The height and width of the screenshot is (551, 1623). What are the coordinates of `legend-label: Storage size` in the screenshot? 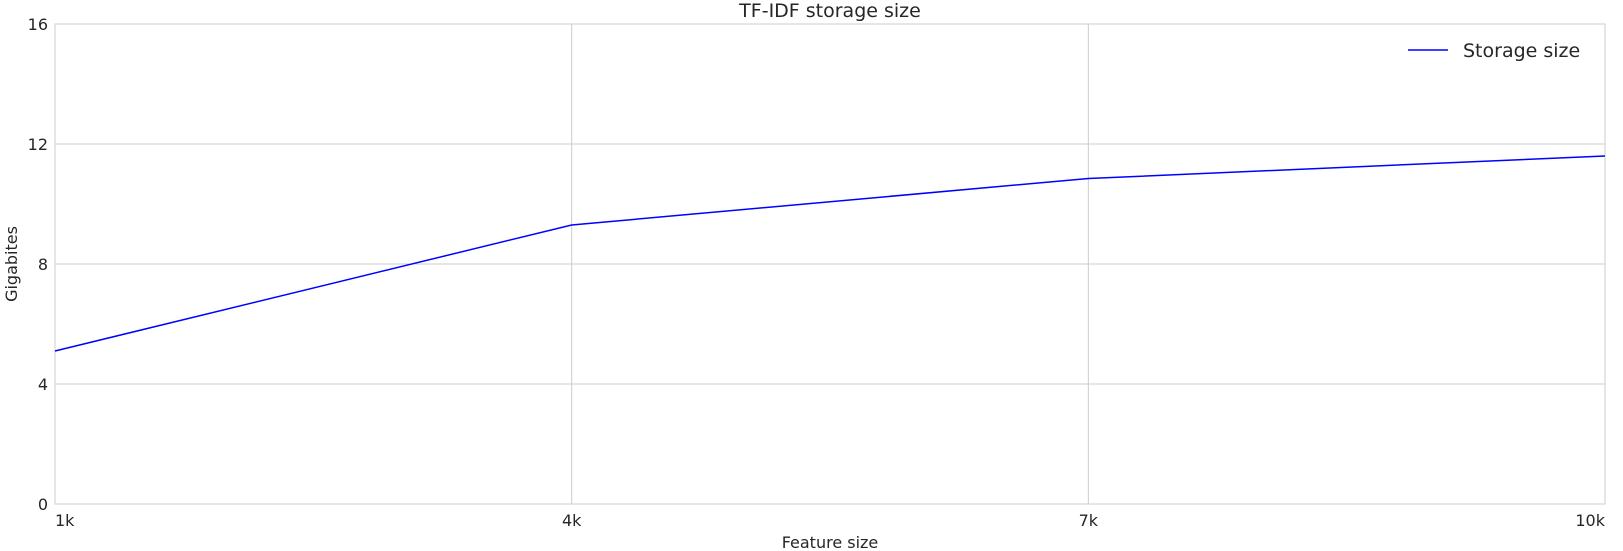 It's located at (1521, 51).